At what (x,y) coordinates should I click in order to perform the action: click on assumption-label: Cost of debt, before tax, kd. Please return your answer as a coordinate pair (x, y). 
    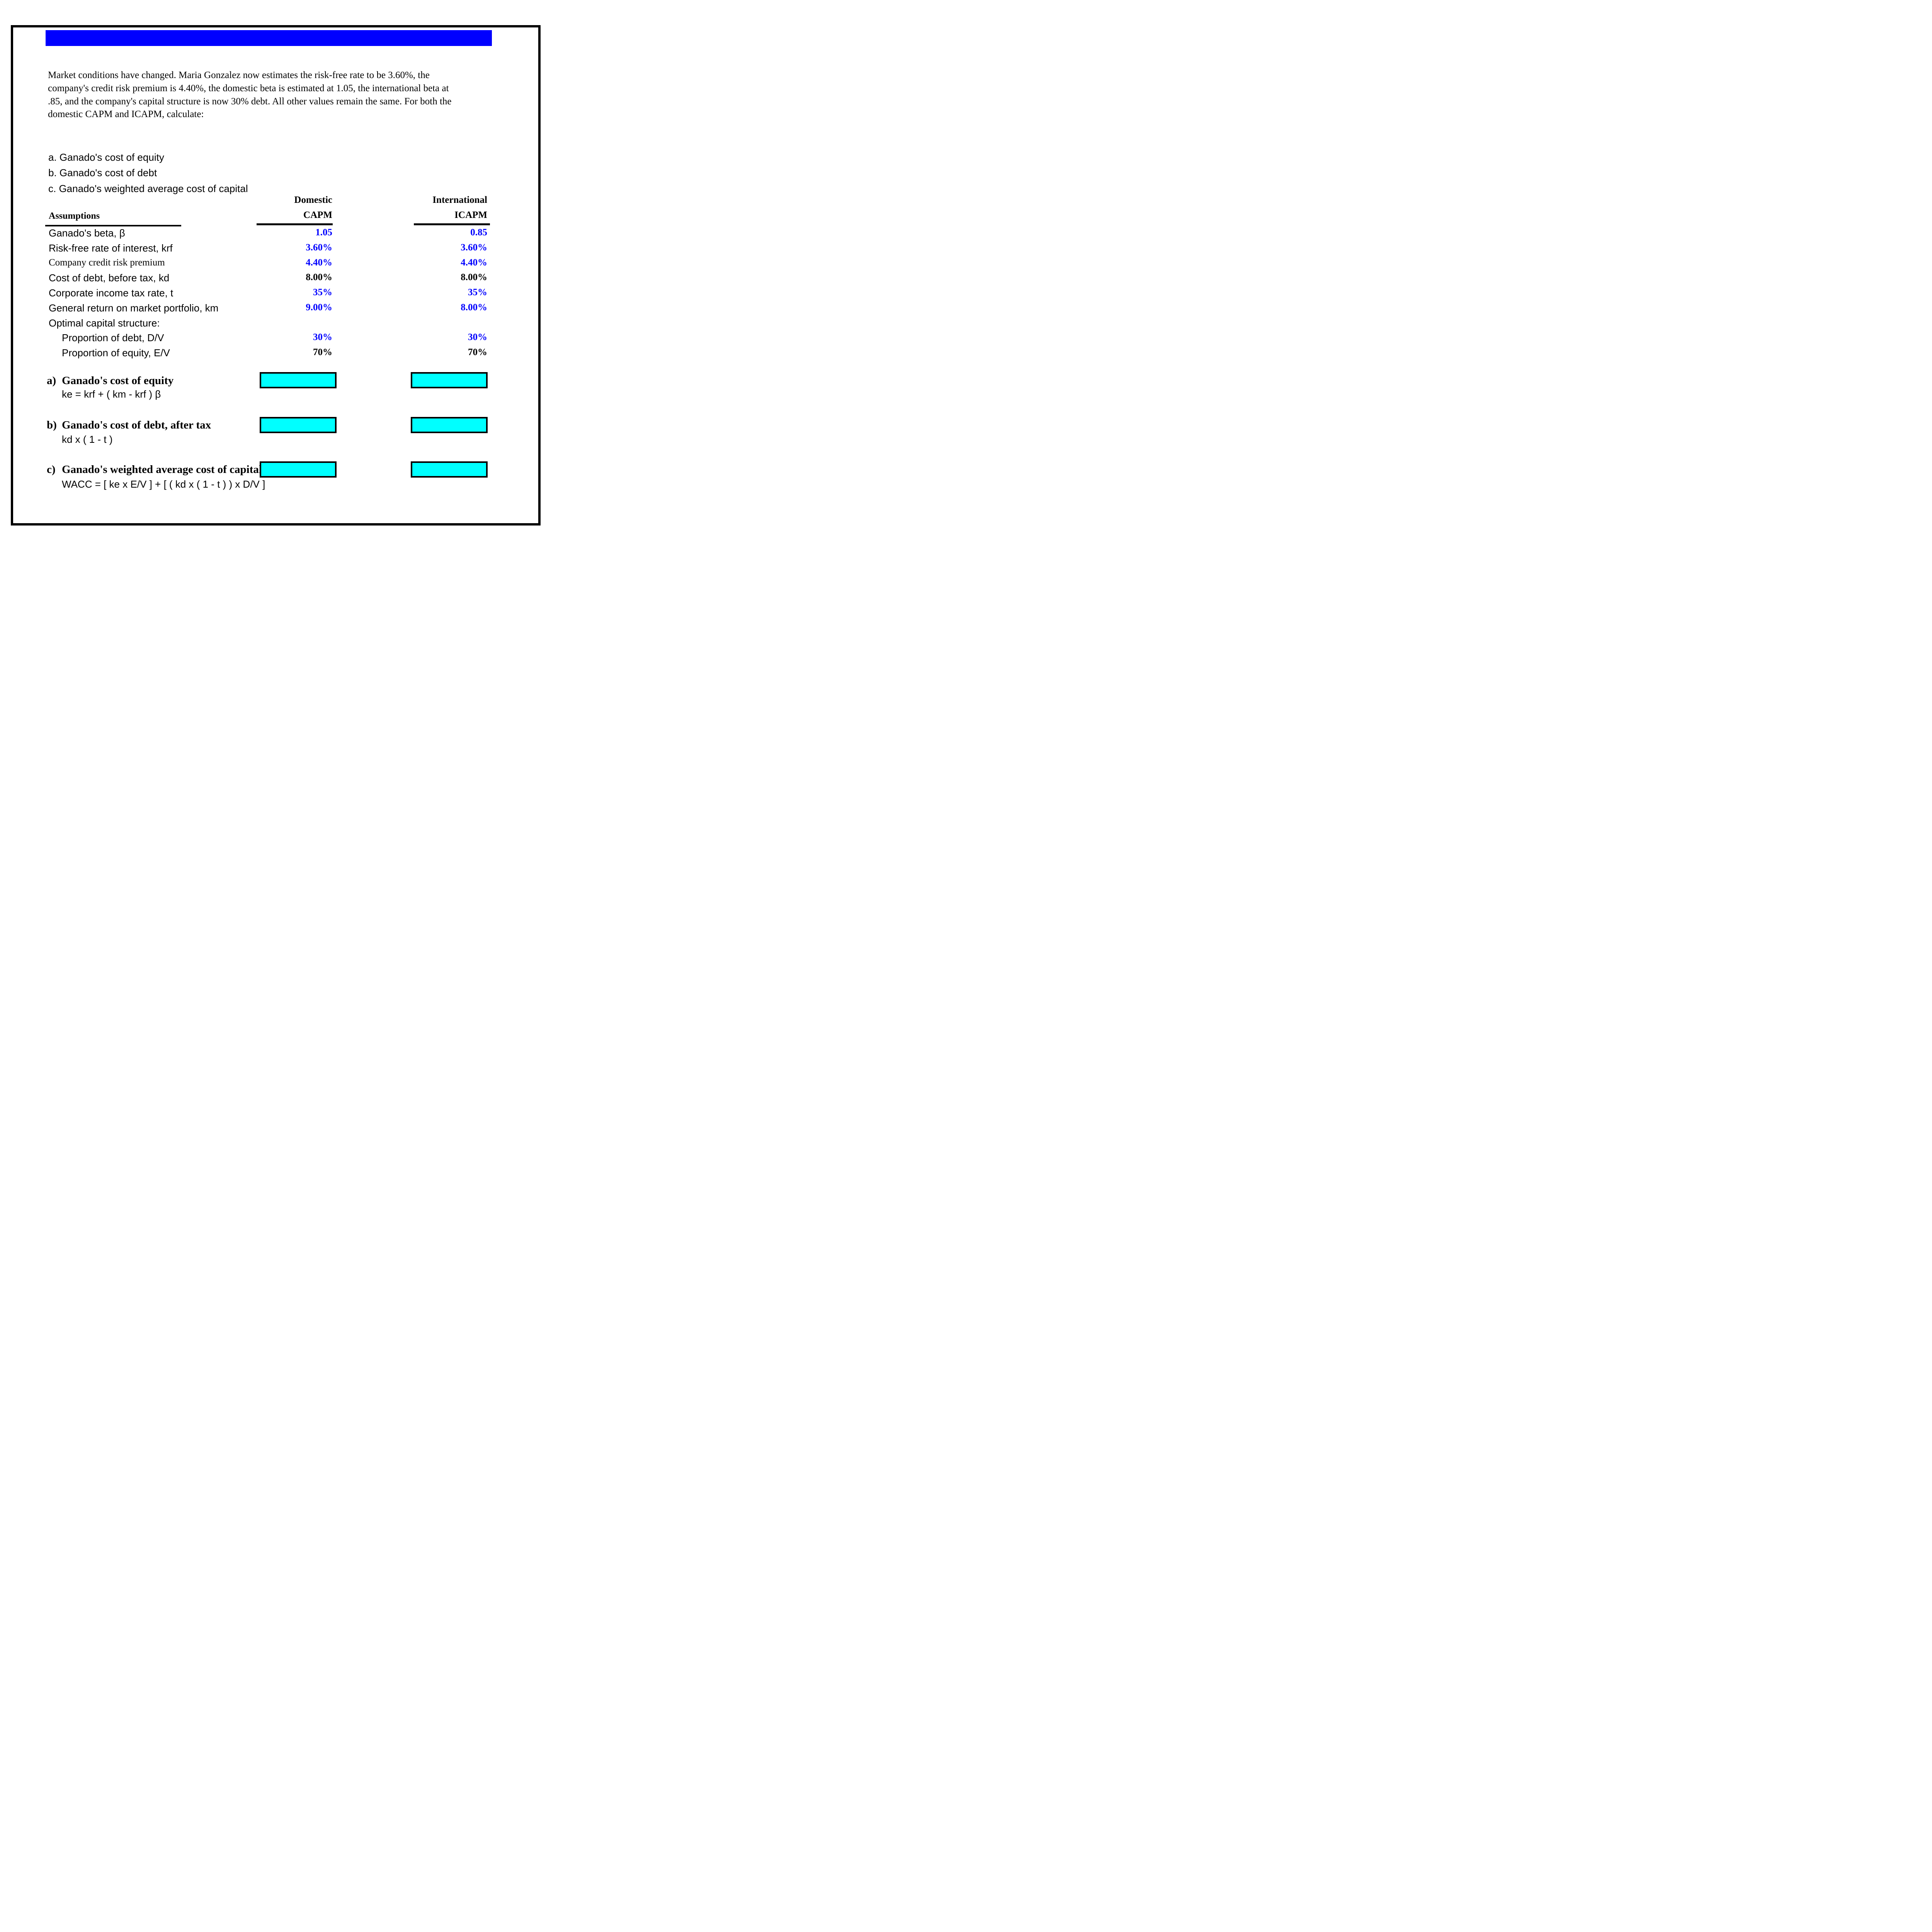
    Looking at the image, I should click on (110, 278).